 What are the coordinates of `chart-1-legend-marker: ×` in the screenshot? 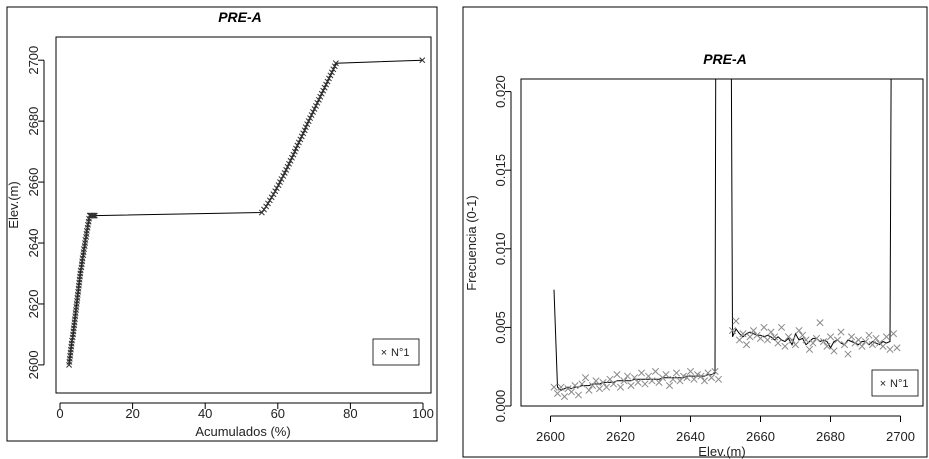 It's located at (384, 353).